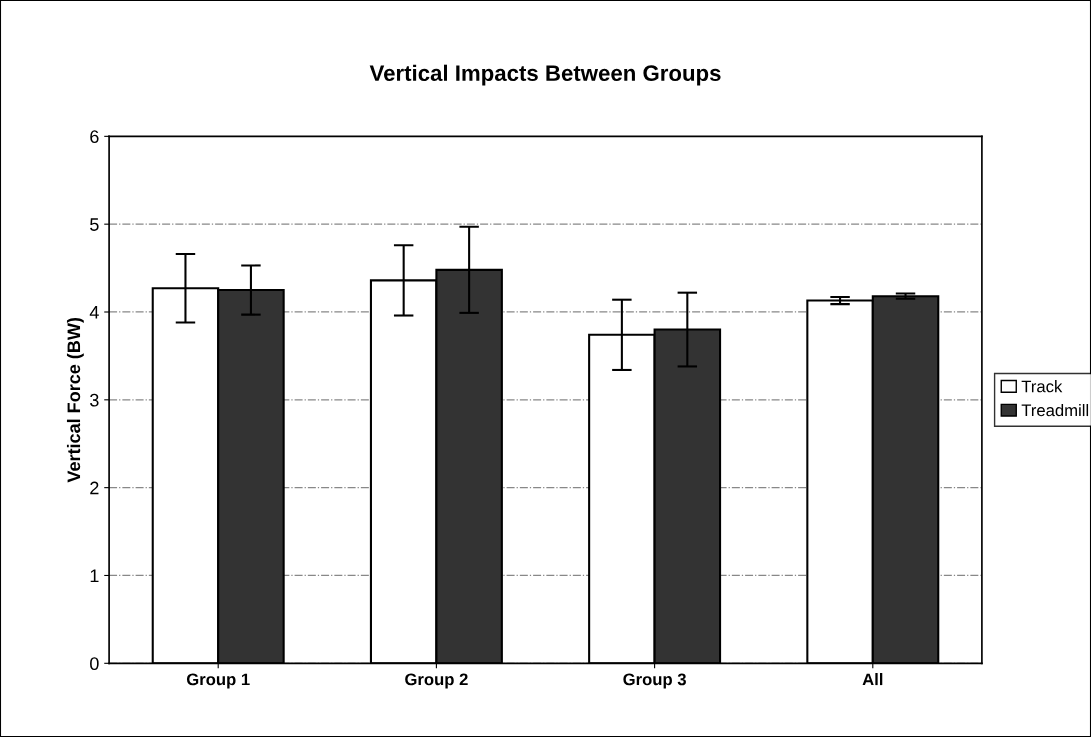 This screenshot has width=1091, height=737. I want to click on y-tick-label: 2, so click(94, 488).